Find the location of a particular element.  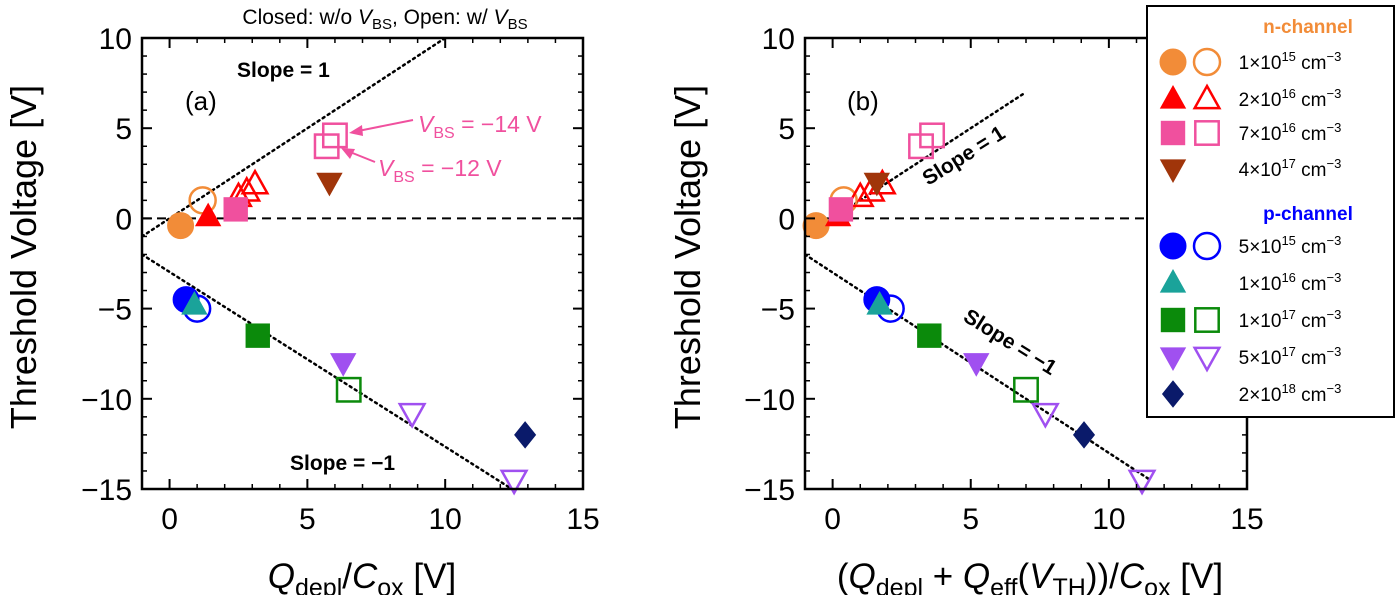

legend-marker-3-closed is located at coordinates (1173, 171).